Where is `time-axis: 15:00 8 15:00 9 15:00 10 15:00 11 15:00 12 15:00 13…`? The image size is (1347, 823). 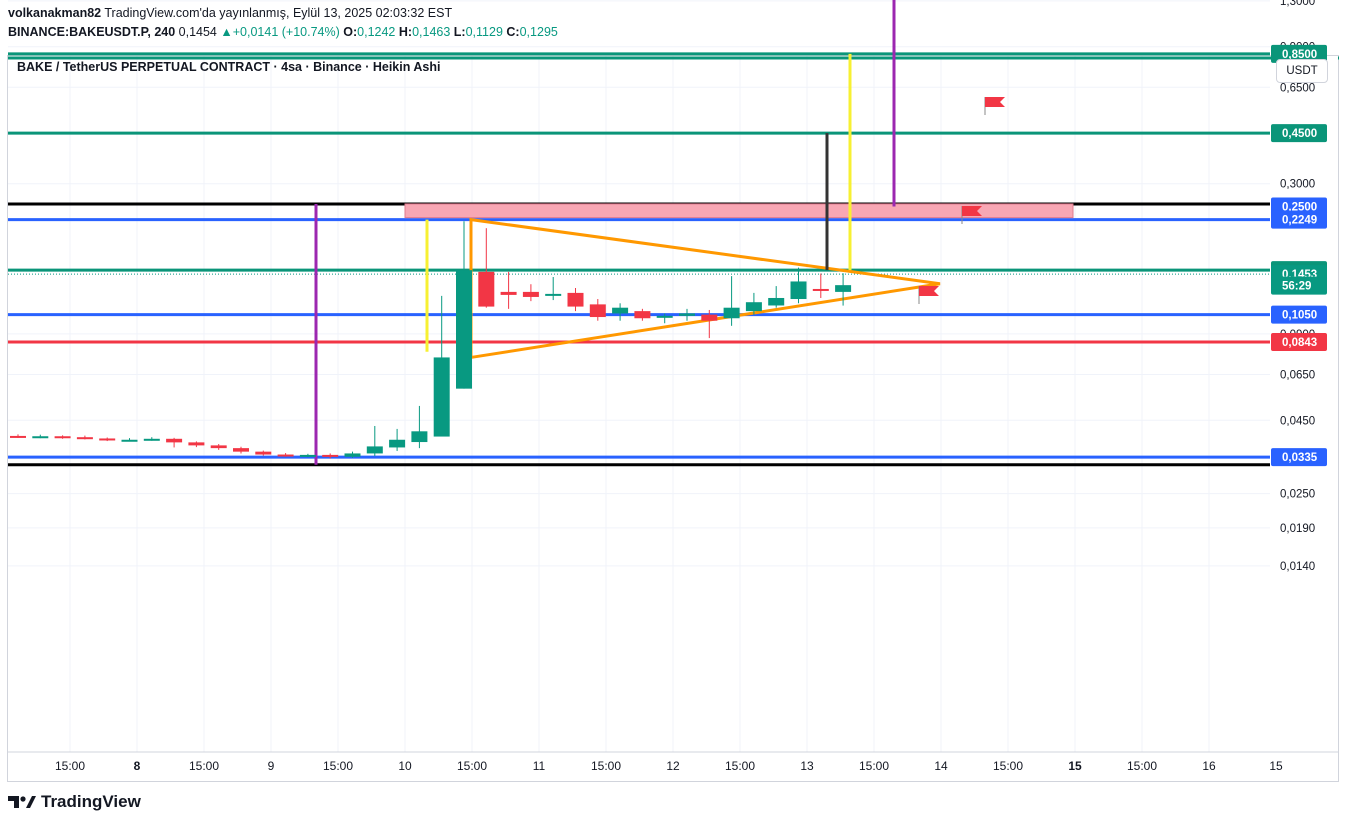 time-axis: 15:00 8 15:00 9 15:00 10 15:00 11 15:00 12 15:00 13… is located at coordinates (673, 762).